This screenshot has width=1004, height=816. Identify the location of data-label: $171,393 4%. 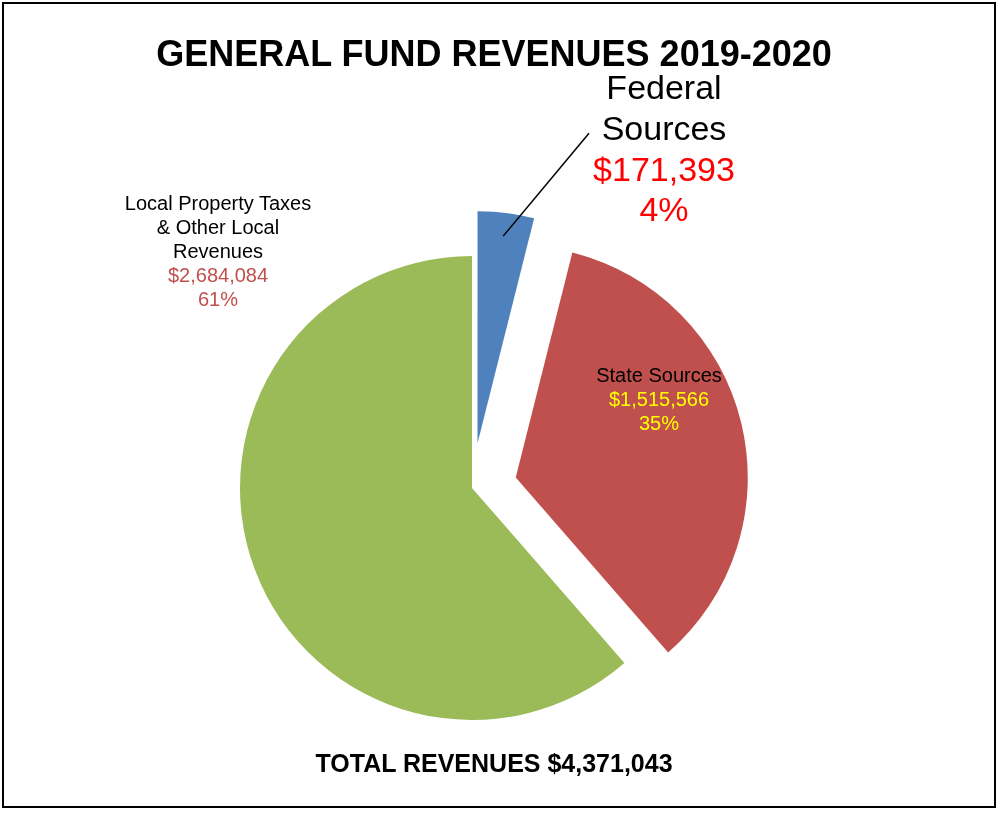
(664, 189).